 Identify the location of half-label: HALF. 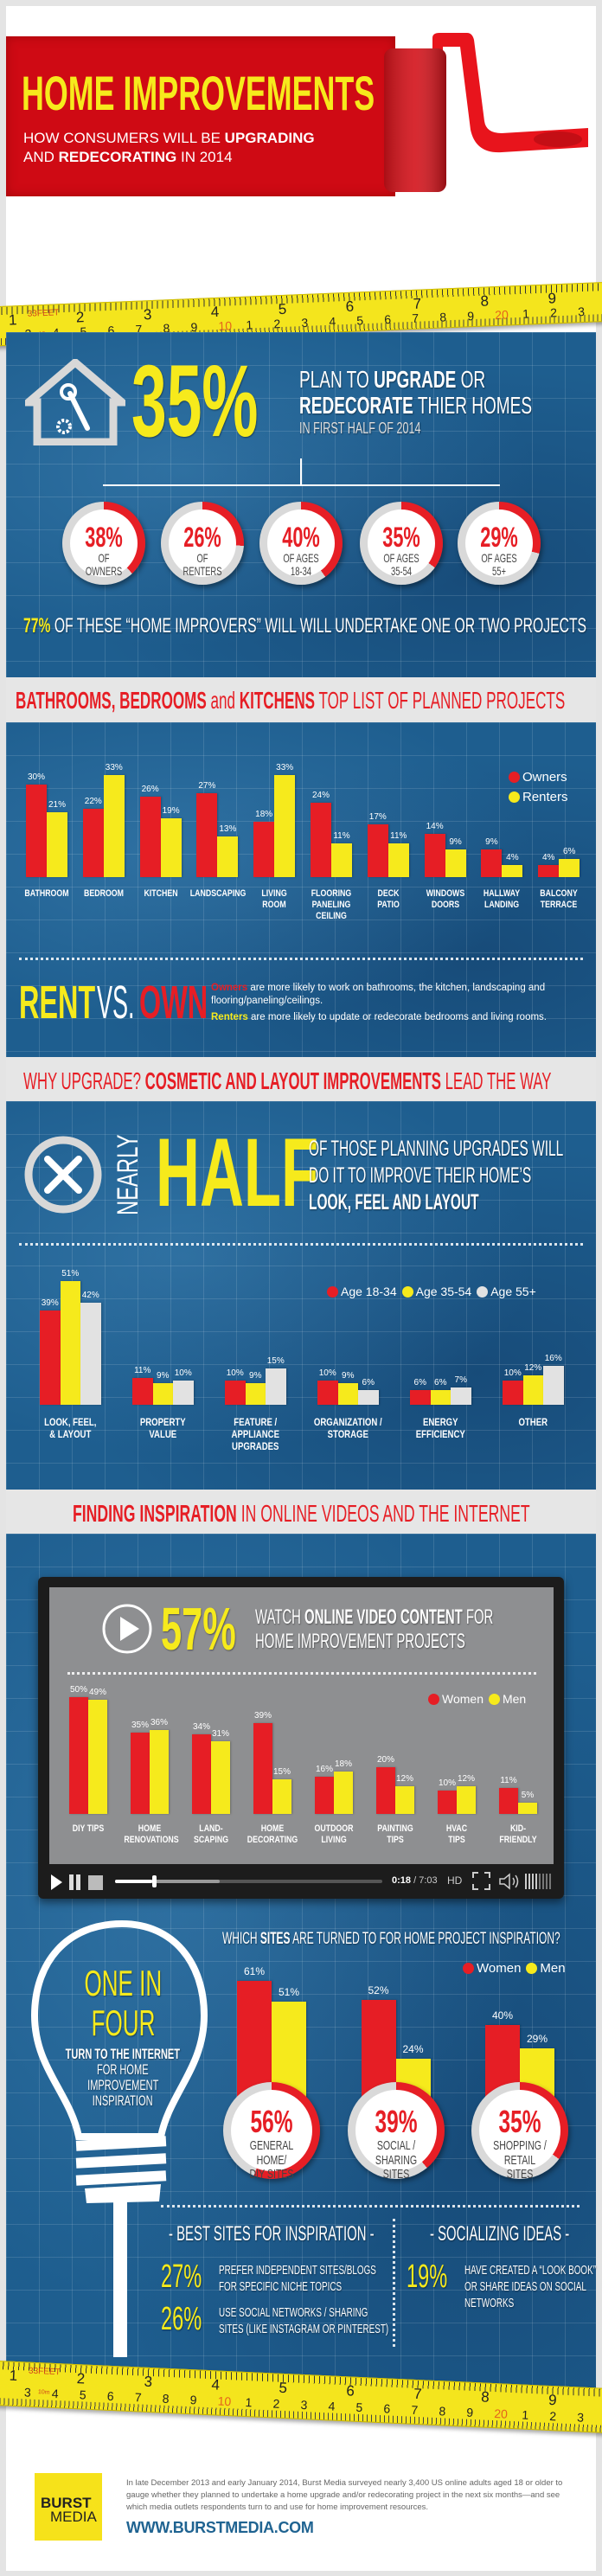
(237, 1172).